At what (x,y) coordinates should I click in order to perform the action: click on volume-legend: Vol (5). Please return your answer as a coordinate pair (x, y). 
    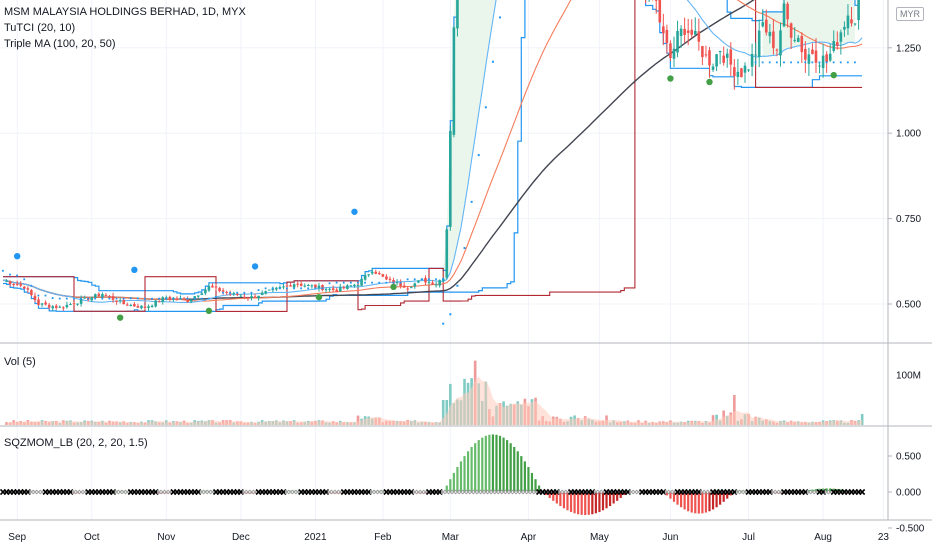
    Looking at the image, I should click on (20, 362).